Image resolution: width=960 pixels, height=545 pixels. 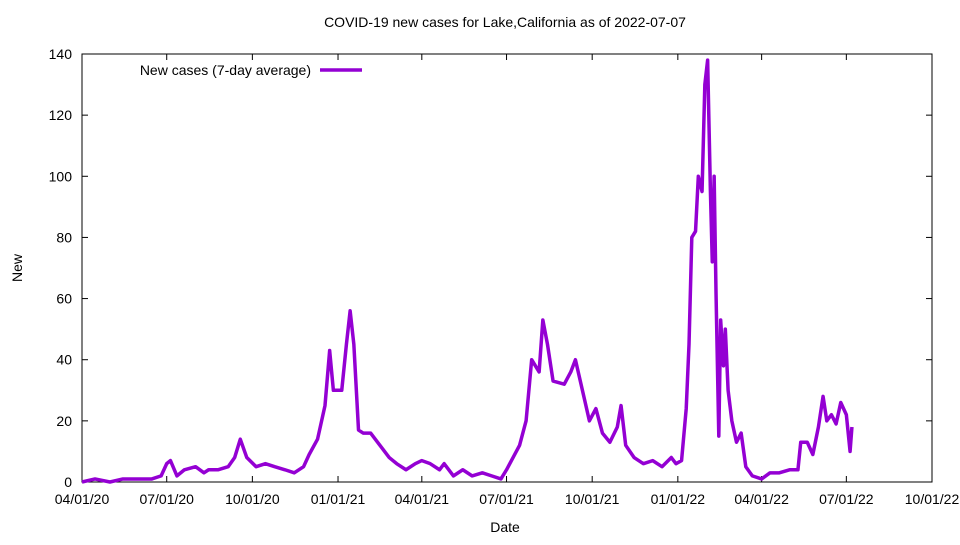 I want to click on x-tick-label: 10/01/22, so click(x=932, y=499).